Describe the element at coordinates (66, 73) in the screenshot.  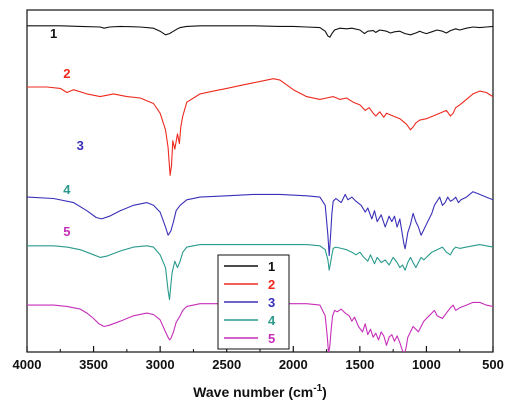
I see `series-label-2: 2` at that location.